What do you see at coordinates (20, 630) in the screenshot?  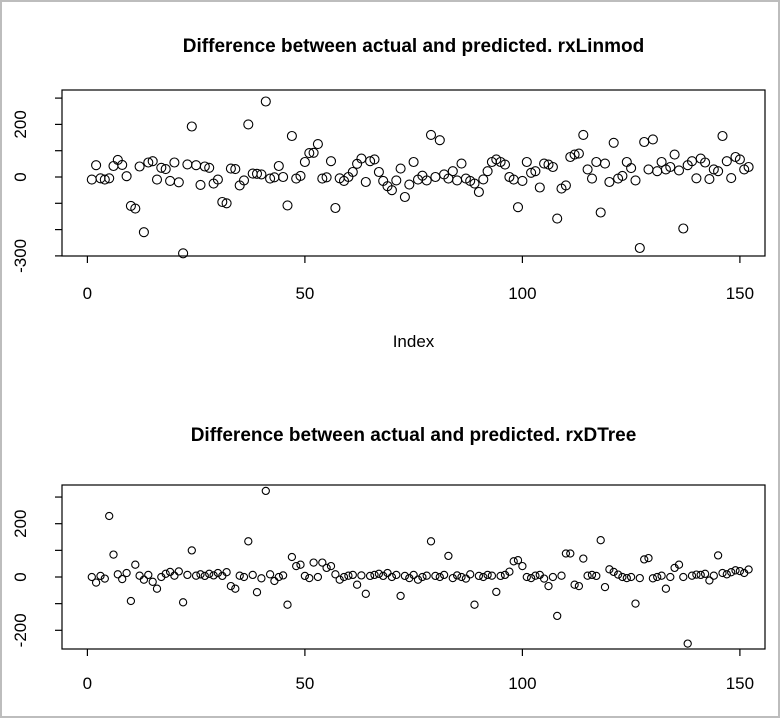 I see `y-axis-tick-label: -200` at bounding box center [20, 630].